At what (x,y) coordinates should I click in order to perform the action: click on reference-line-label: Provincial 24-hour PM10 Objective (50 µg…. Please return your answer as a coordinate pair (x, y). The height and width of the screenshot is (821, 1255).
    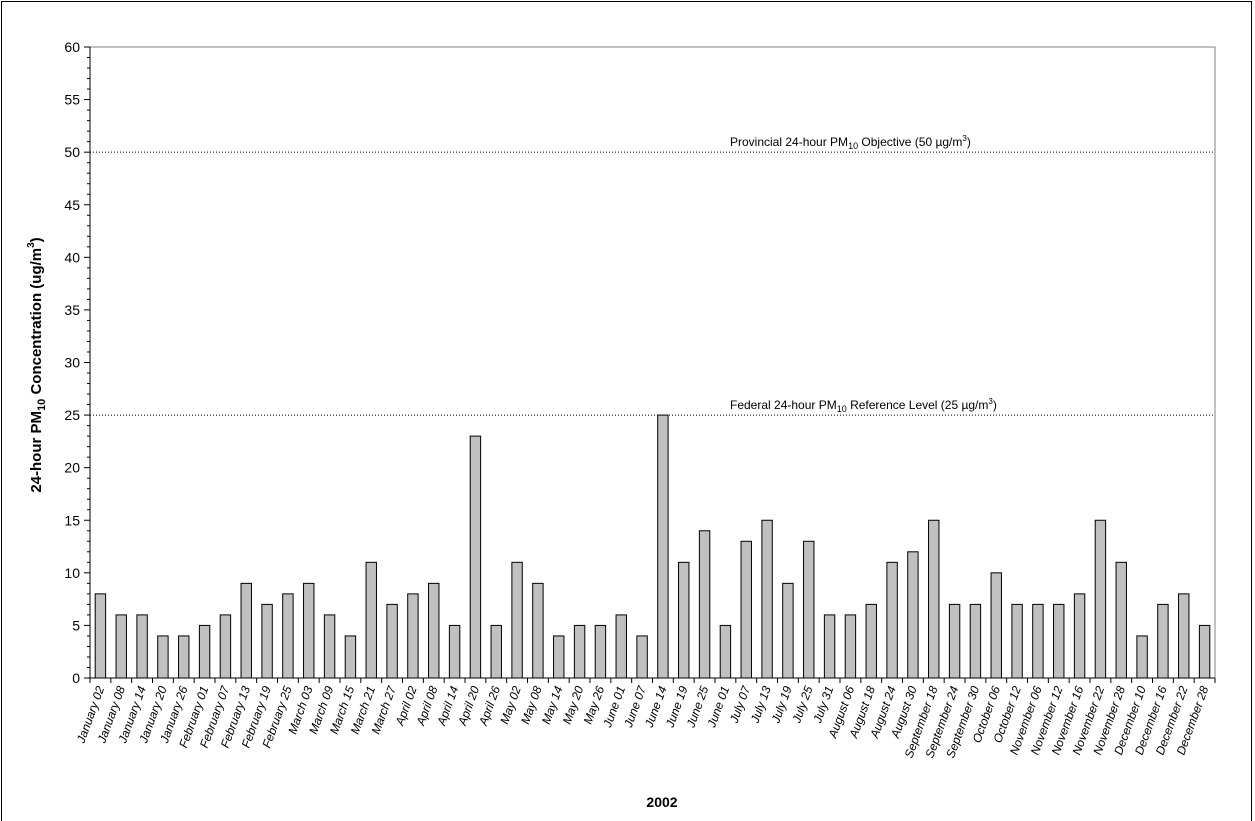
    Looking at the image, I should click on (850, 142).